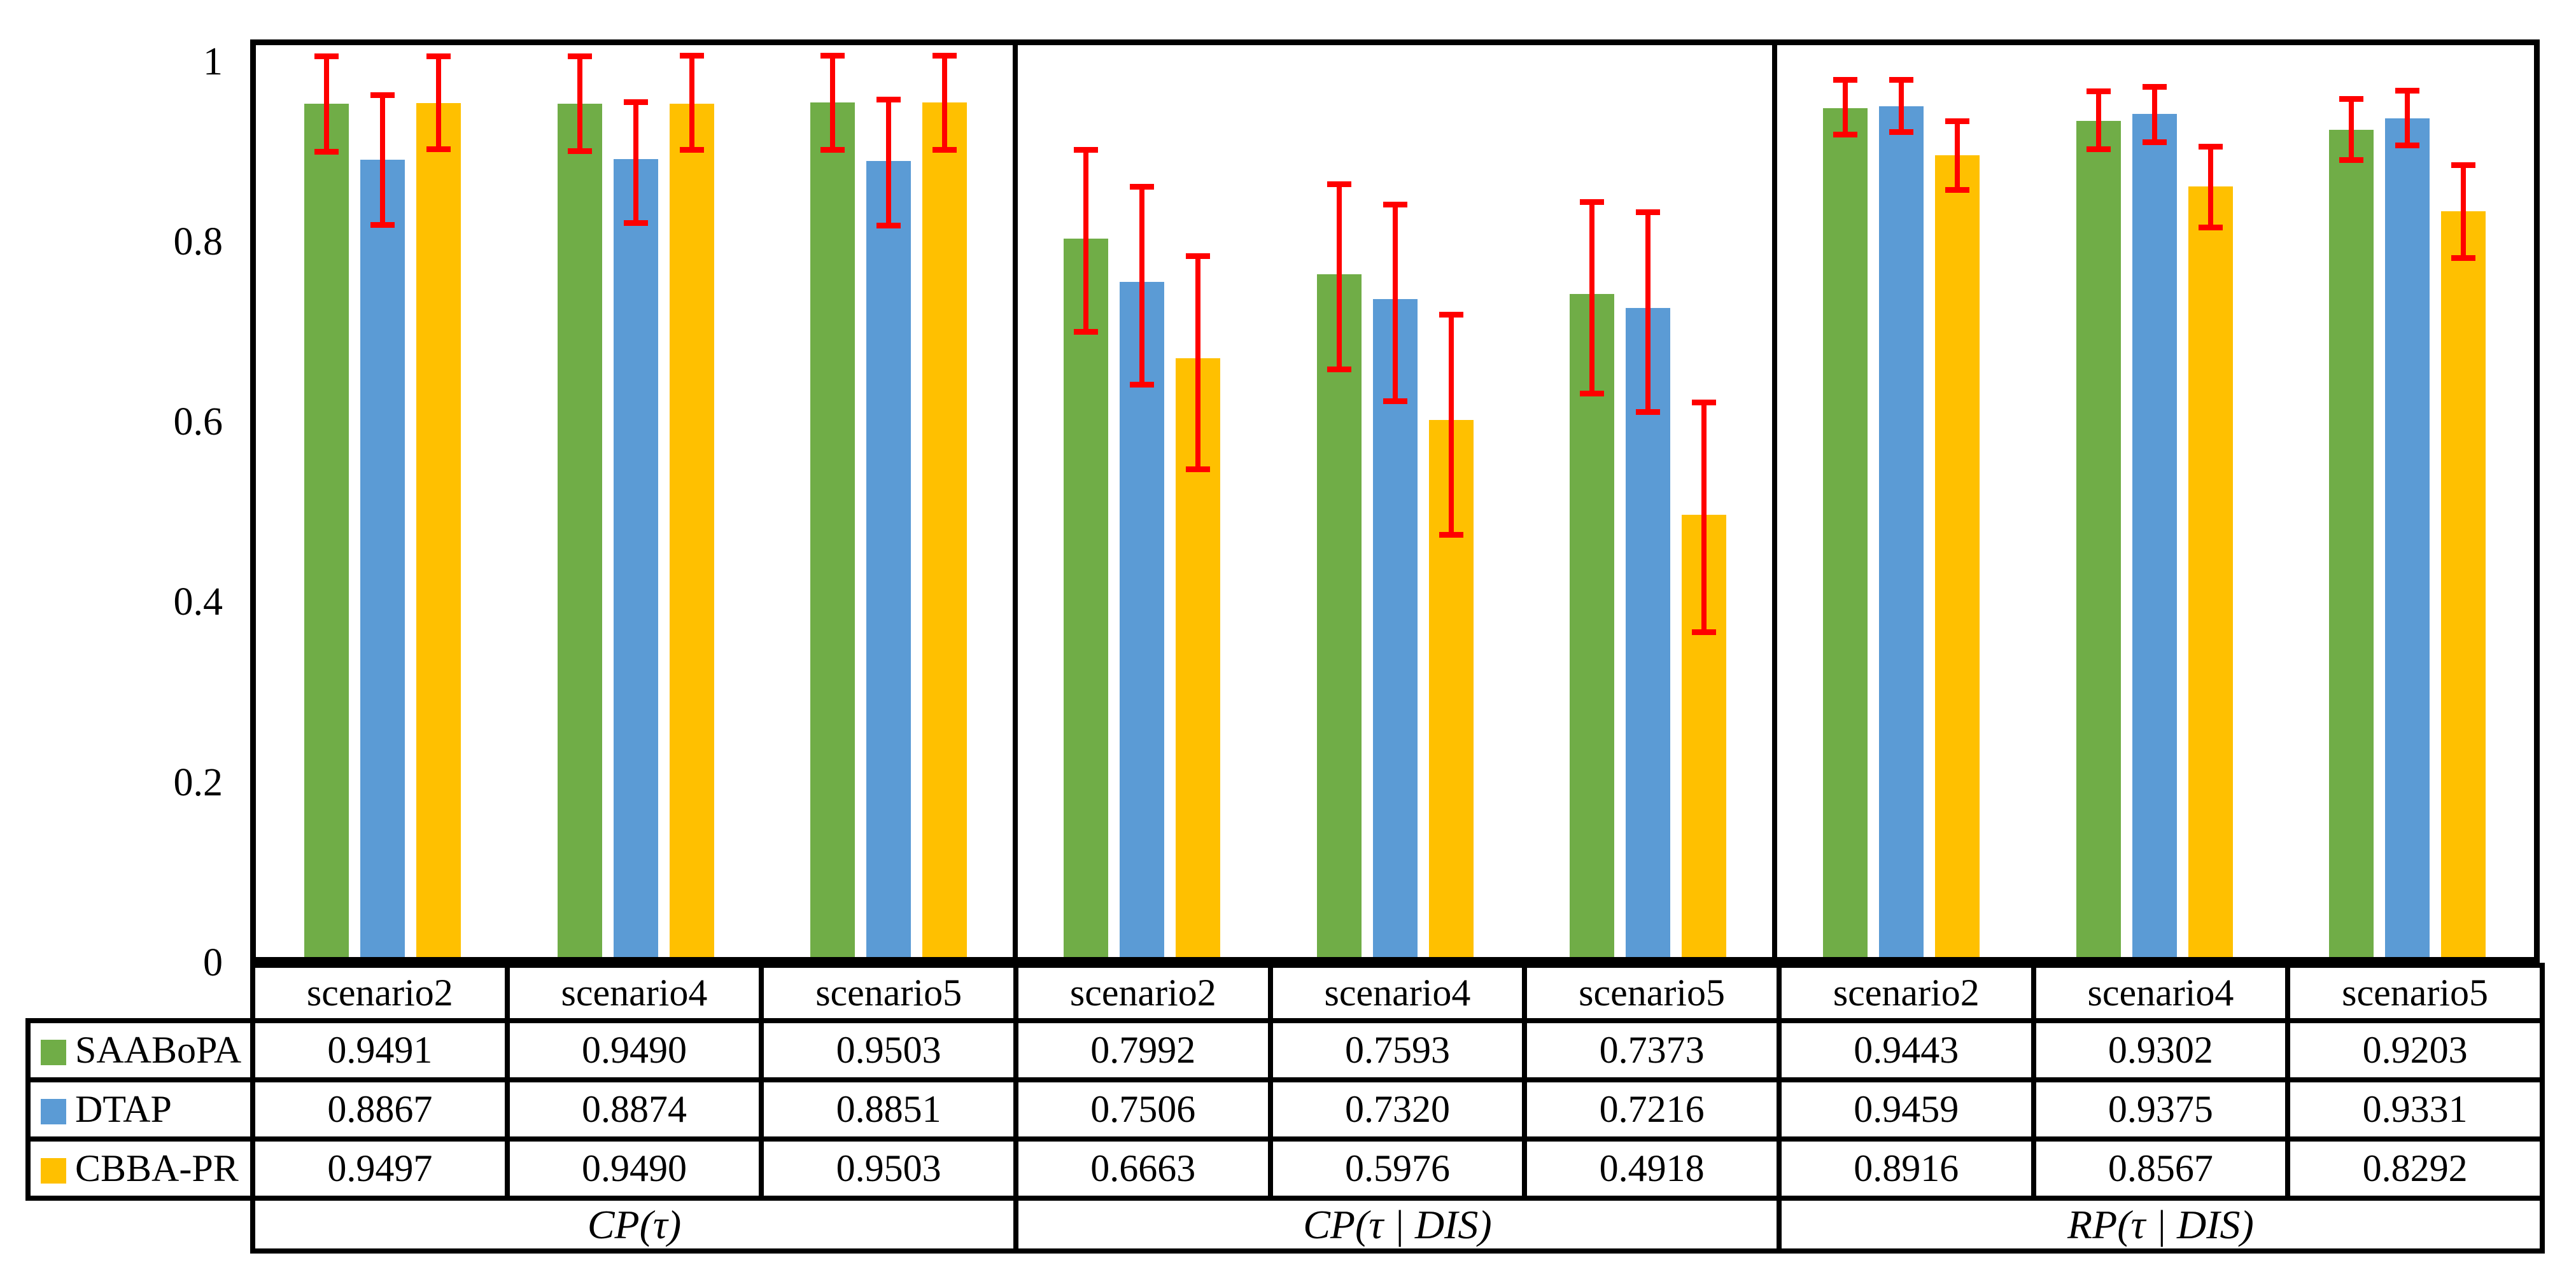 Image resolution: width=2576 pixels, height=1286 pixels. I want to click on bar-DTAP-scenario5-g1, so click(889, 559).